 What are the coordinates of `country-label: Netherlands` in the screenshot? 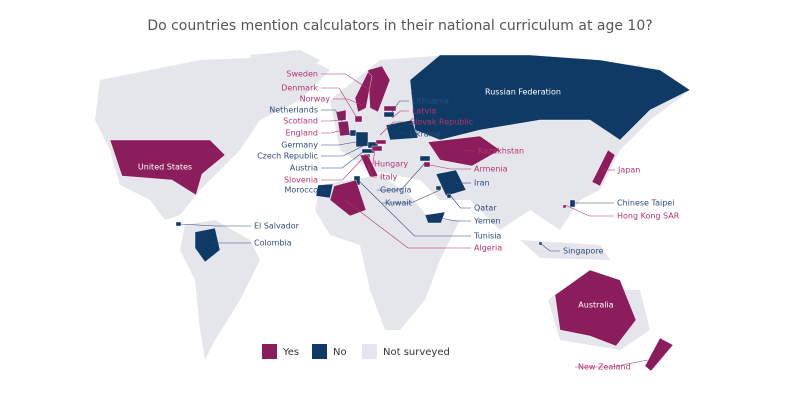 It's located at (293, 110).